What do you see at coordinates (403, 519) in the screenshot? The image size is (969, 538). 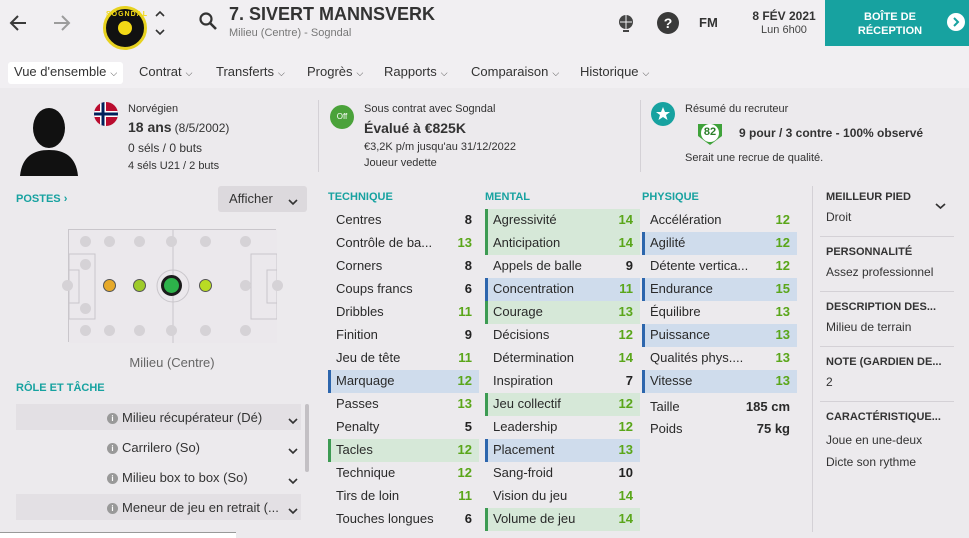 I see `attribute-row: Touches longues 6` at bounding box center [403, 519].